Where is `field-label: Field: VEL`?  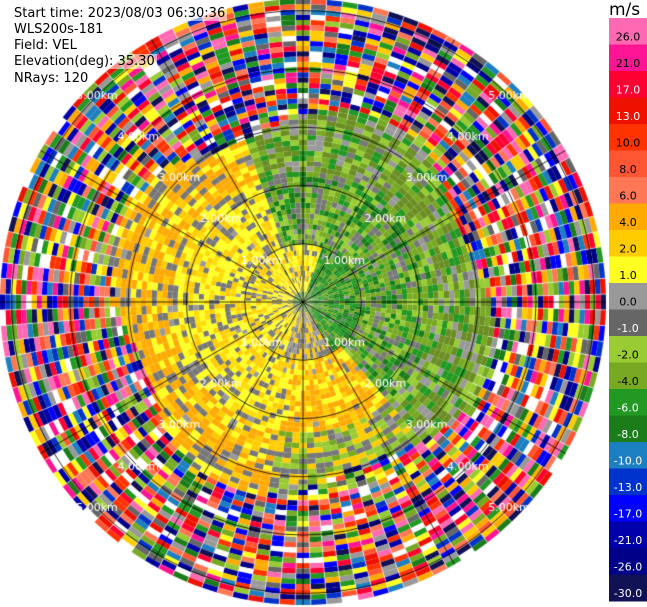
field-label: Field: VEL is located at coordinates (45, 45).